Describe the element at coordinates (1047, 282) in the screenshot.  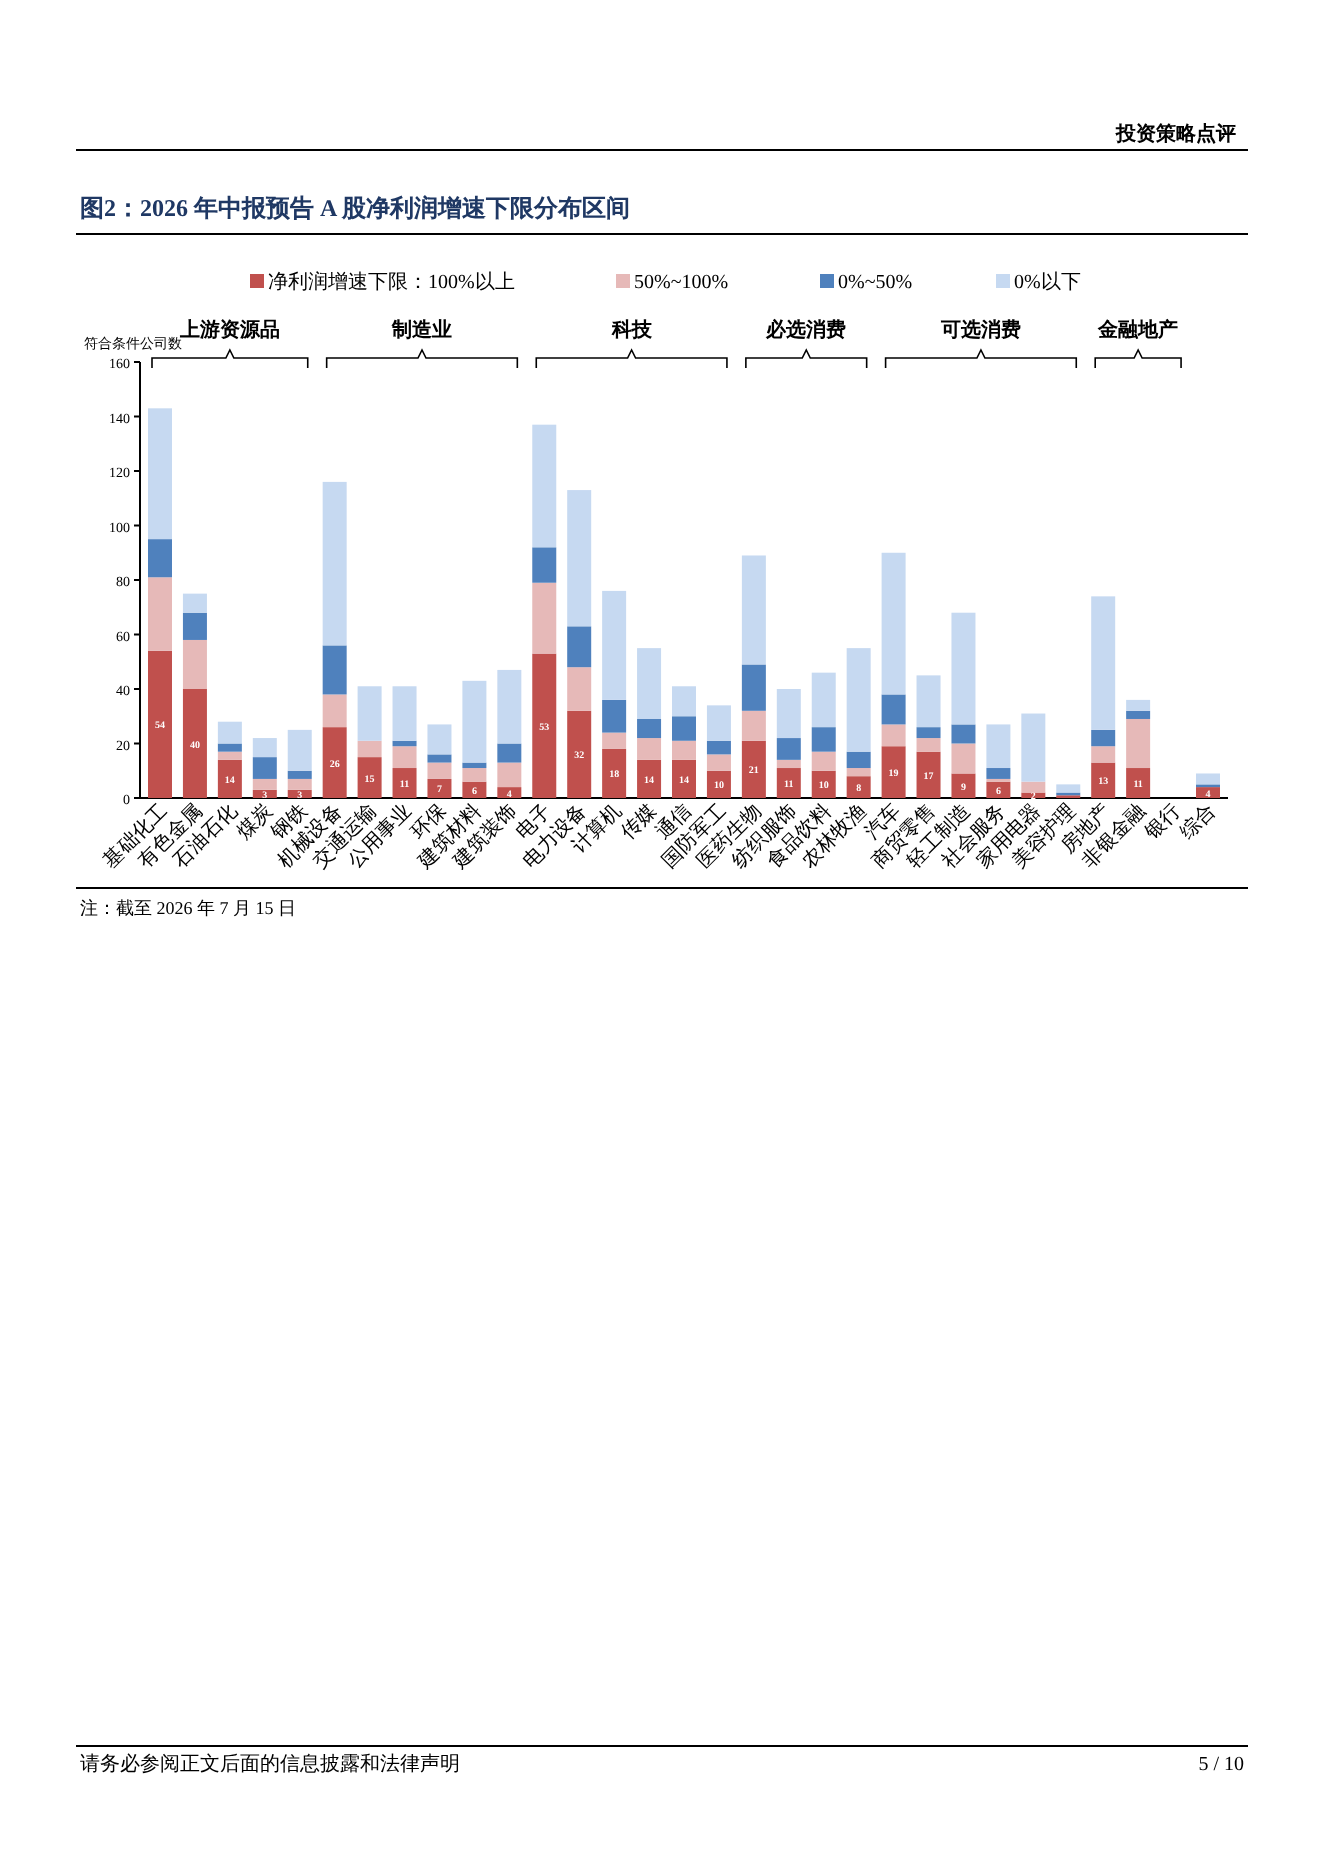
I see `legend-label: 0%以下` at that location.